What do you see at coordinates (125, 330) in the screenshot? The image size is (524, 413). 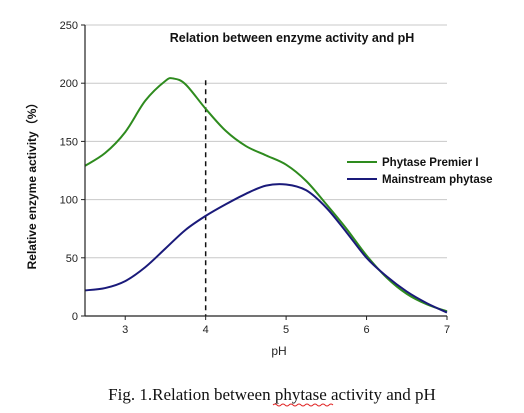 I see `x-tick-label: 3` at bounding box center [125, 330].